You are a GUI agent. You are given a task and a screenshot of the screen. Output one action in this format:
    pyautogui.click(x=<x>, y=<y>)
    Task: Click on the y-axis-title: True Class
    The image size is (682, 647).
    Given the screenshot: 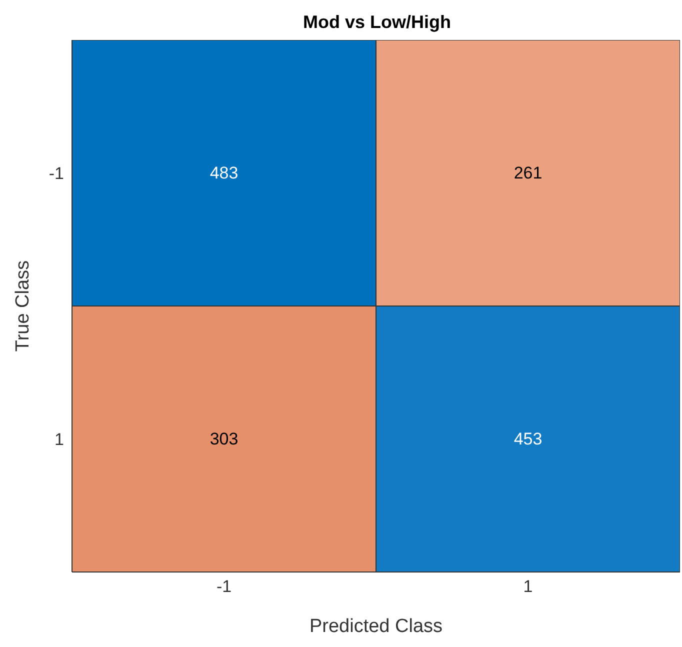 What is the action you would take?
    pyautogui.click(x=23, y=306)
    